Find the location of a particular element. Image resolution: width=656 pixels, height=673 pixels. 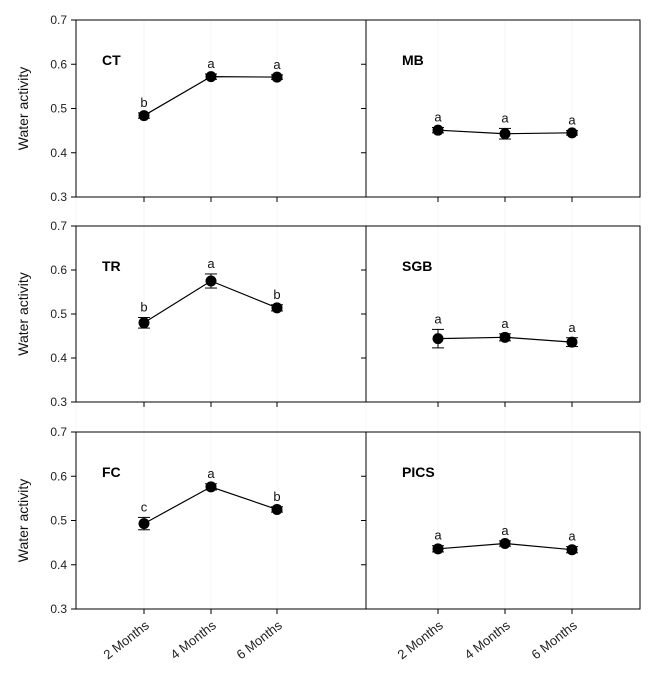

panel-mb: MB a a a is located at coordinates (501, 110).